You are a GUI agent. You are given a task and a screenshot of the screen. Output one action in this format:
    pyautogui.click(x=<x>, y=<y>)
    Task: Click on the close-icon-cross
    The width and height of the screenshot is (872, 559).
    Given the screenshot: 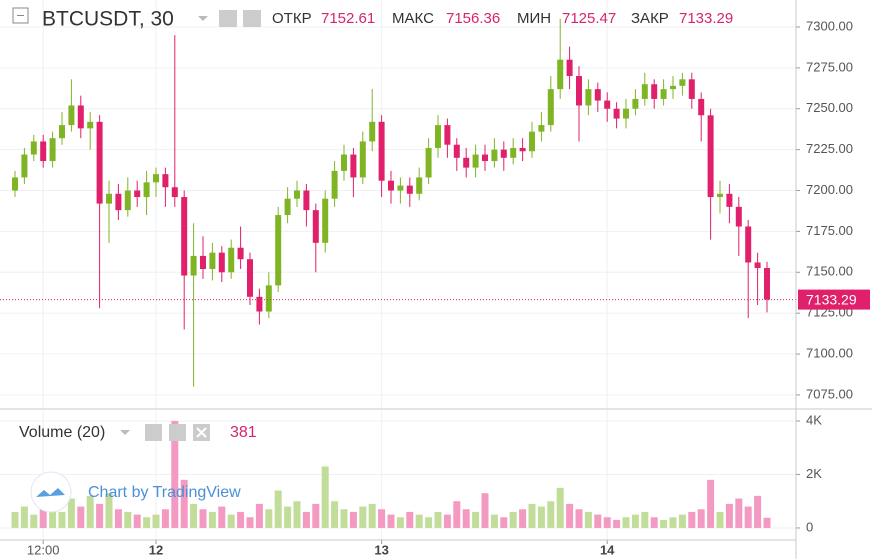 What is the action you would take?
    pyautogui.click(x=201, y=432)
    